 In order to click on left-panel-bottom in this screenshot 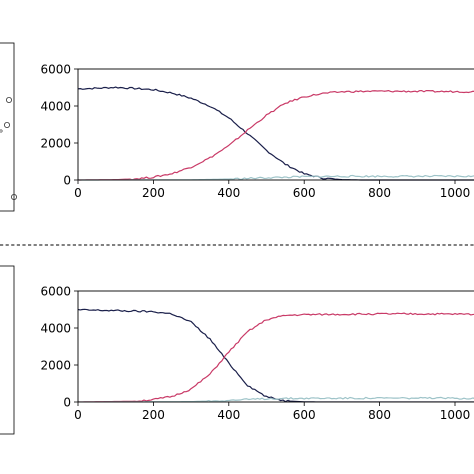, I will do `click(7, 350)`.